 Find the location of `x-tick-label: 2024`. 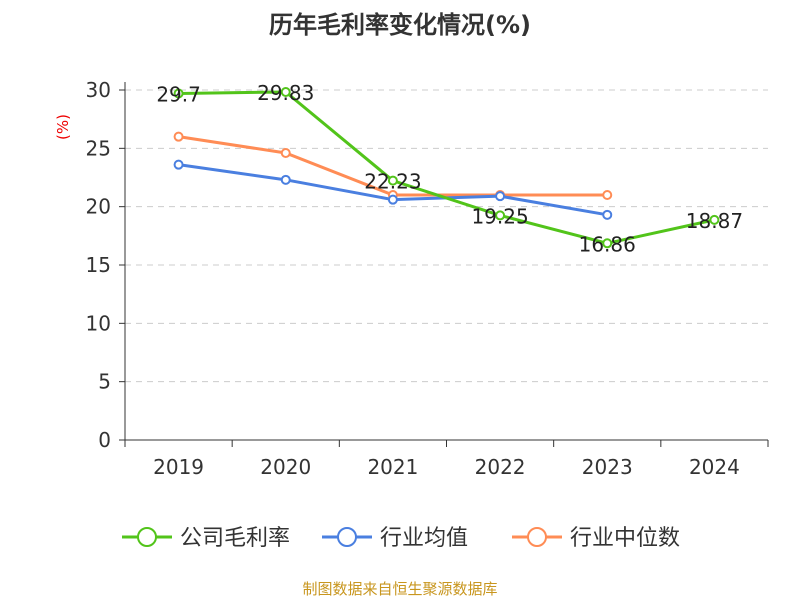

x-tick-label: 2024 is located at coordinates (714, 467).